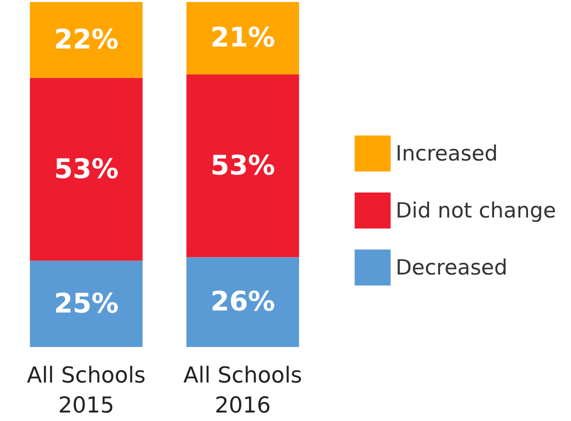 This screenshot has width=571, height=421. Describe the element at coordinates (447, 154) in the screenshot. I see `legend-label: Increased` at that location.